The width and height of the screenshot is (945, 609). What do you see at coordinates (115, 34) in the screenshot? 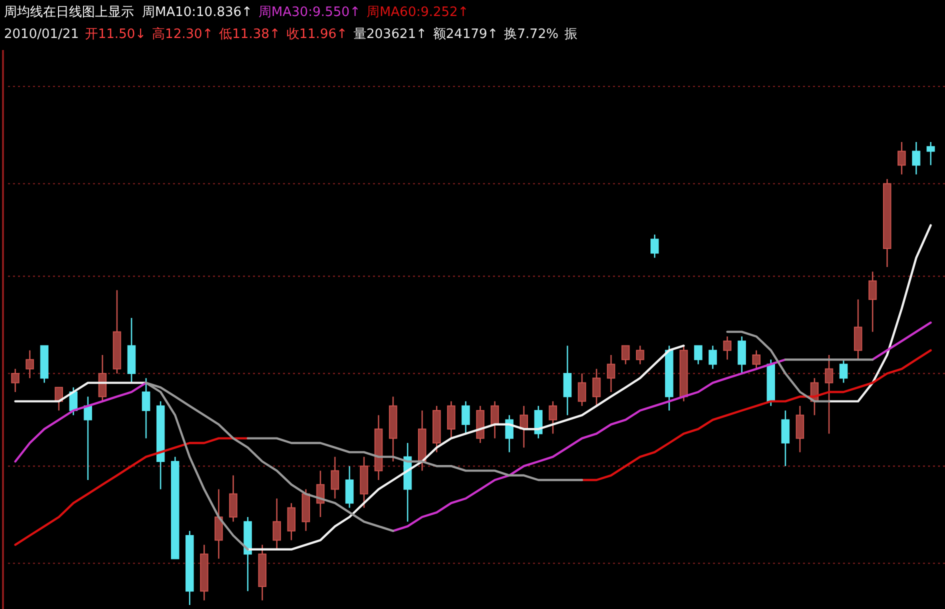
I see `text: 开11.50↓` at bounding box center [115, 34].